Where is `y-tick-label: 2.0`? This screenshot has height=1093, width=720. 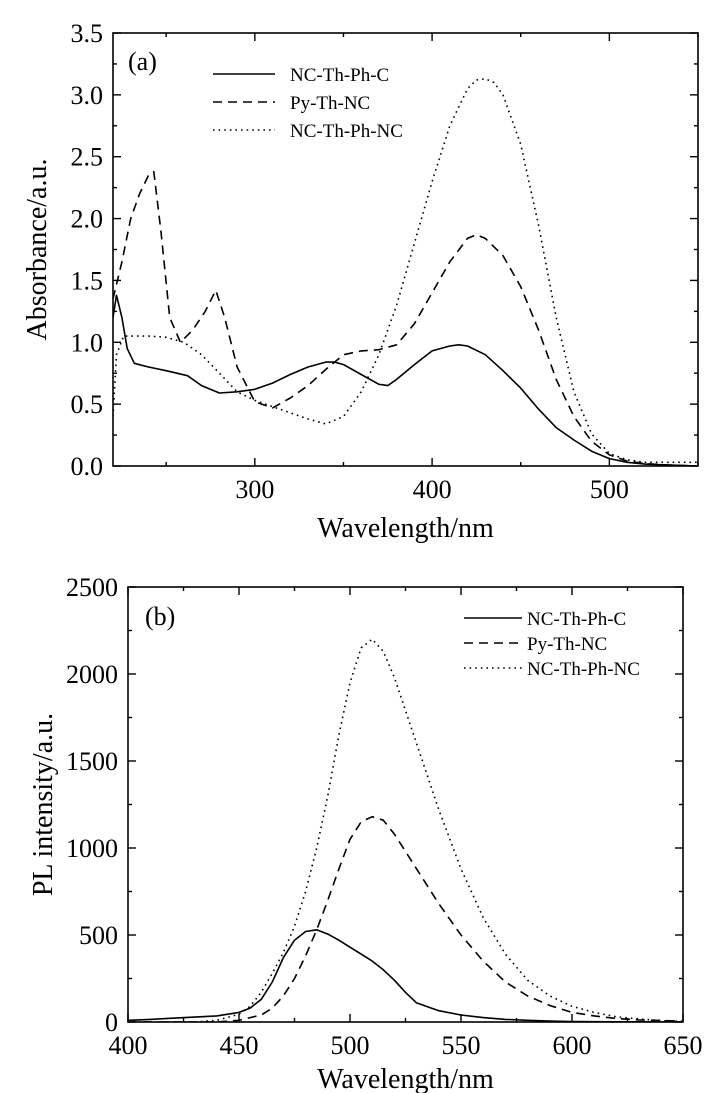 y-tick-label: 2.0 is located at coordinates (87, 219).